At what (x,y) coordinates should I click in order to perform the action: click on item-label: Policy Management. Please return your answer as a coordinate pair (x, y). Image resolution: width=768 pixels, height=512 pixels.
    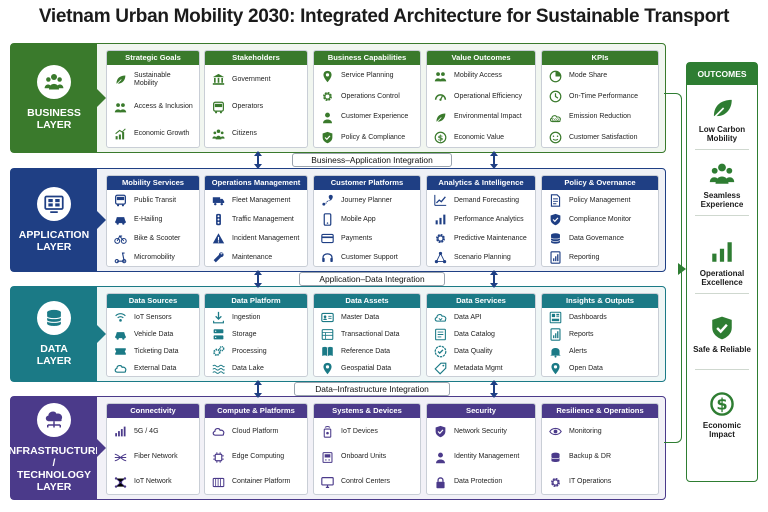
    Looking at the image, I should click on (600, 200).